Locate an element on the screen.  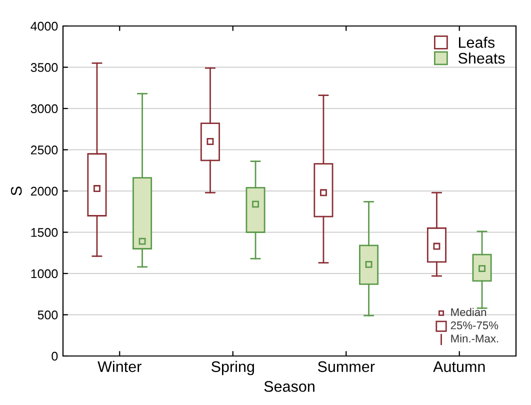
y-tick-label: 4000 is located at coordinates (44, 26).